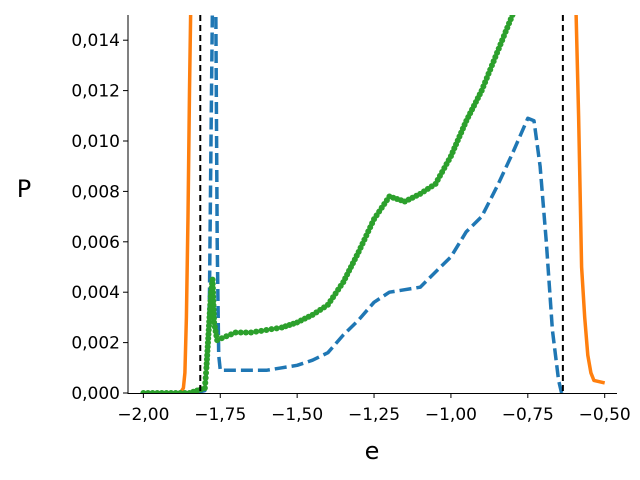 This screenshot has width=640, height=480. I want to click on x-tick-label: −1,50, so click(297, 415).